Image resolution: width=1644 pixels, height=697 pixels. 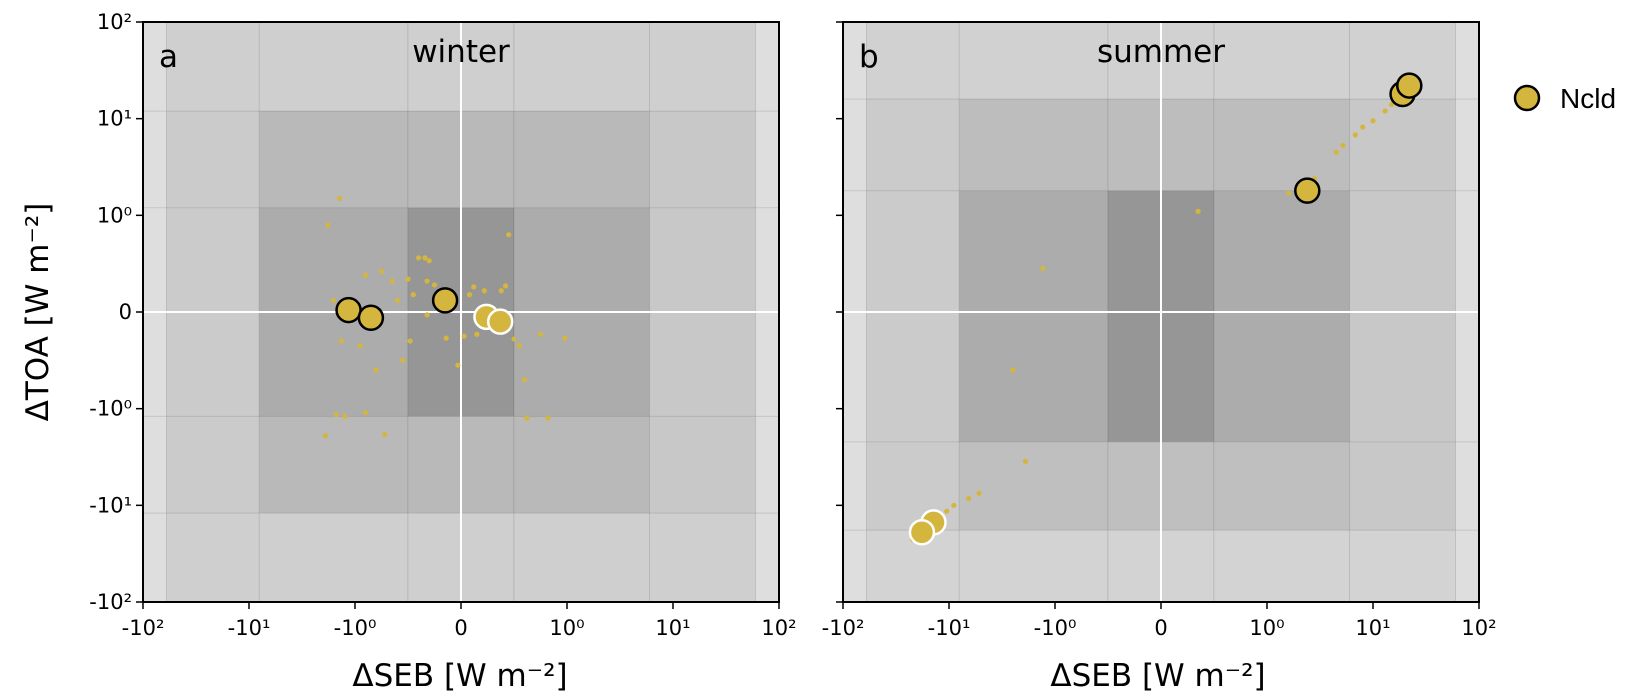 I want to click on series-ncld, so click(x=445, y=317).